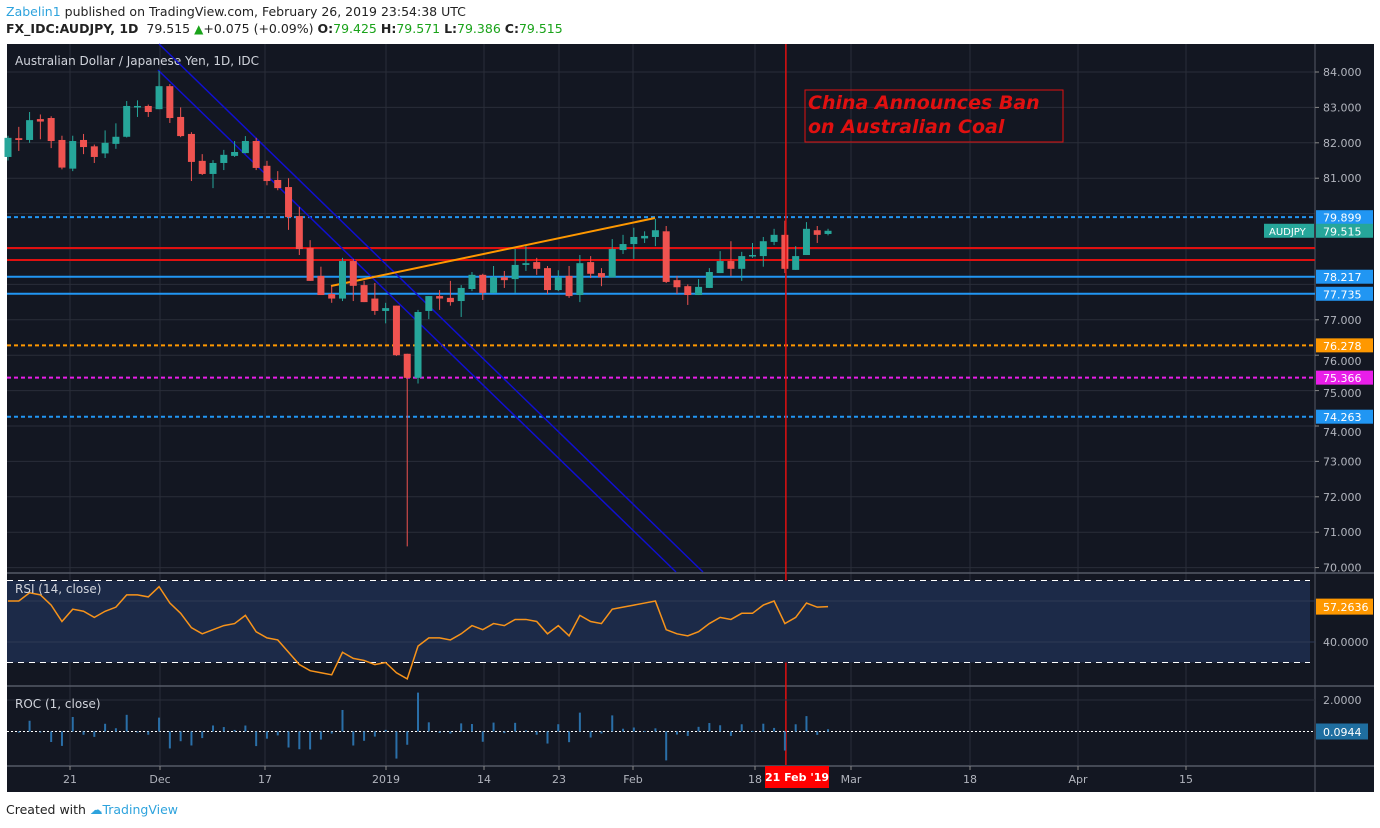  What do you see at coordinates (970, 779) in the screenshot?
I see `time-axis-label: 18` at bounding box center [970, 779].